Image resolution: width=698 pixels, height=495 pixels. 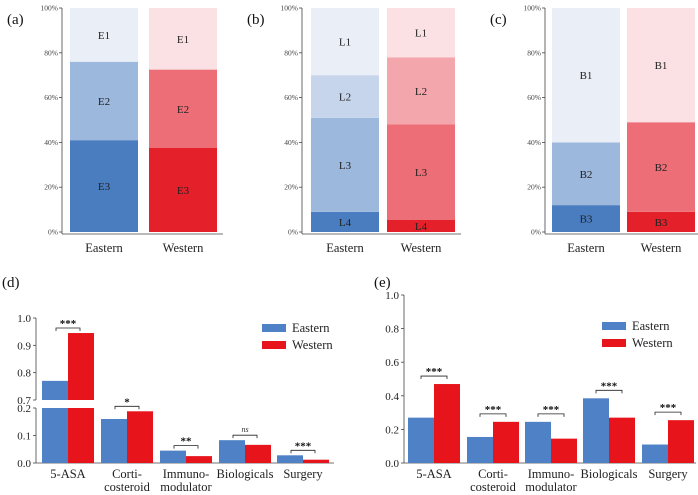 I want to click on panel-c-x-label-western: Western, so click(x=661, y=248).